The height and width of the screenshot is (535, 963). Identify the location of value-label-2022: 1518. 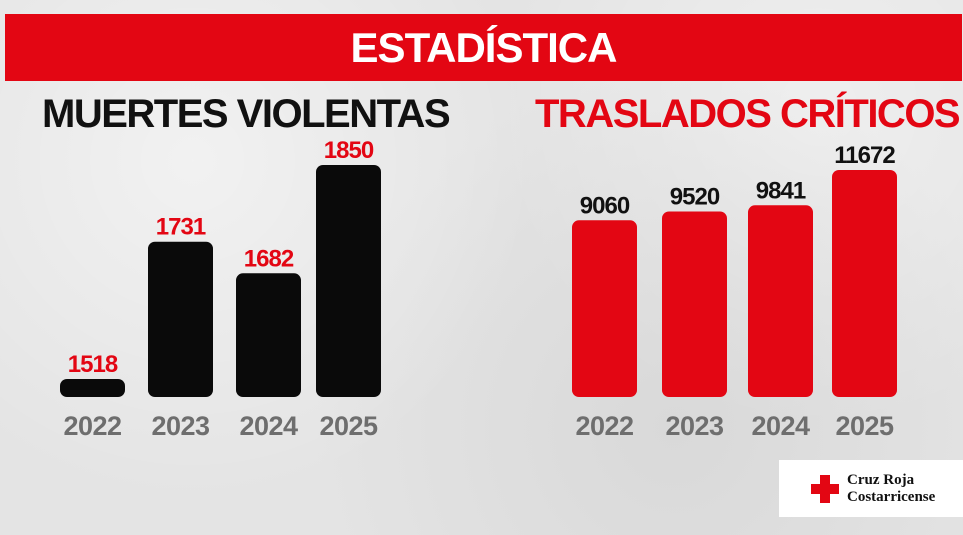
(93, 364).